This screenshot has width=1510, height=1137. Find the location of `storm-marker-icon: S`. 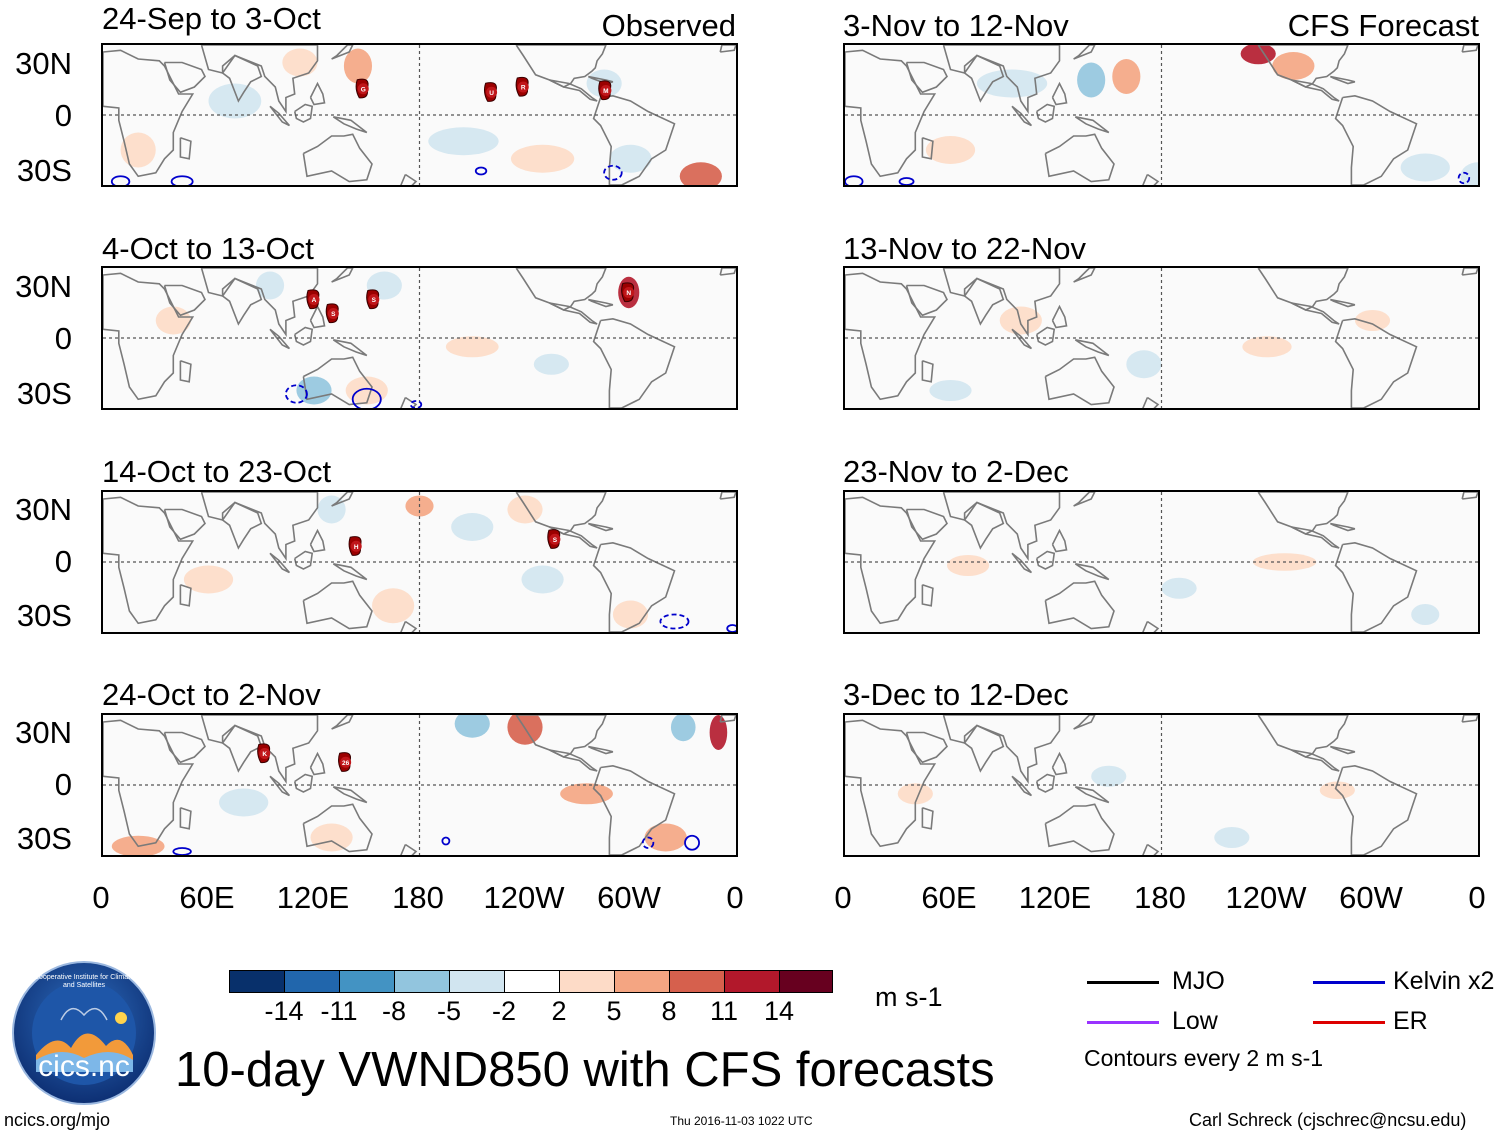

storm-marker-icon: S is located at coordinates (373, 299).